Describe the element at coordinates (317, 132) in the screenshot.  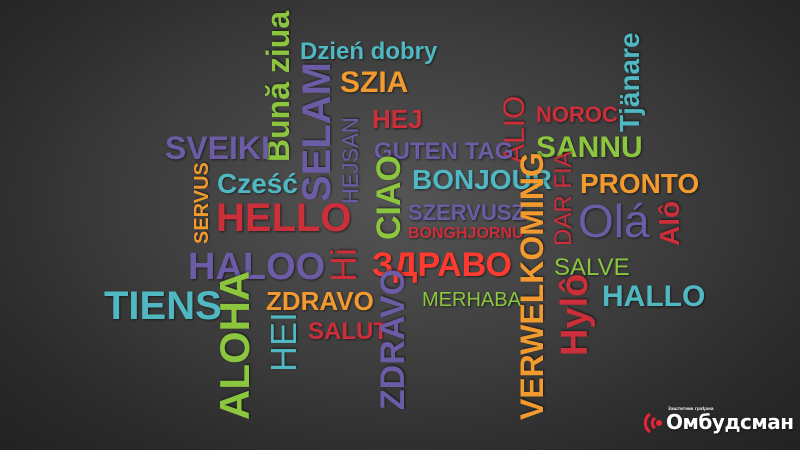
I see `word-selam: SELAM` at that location.